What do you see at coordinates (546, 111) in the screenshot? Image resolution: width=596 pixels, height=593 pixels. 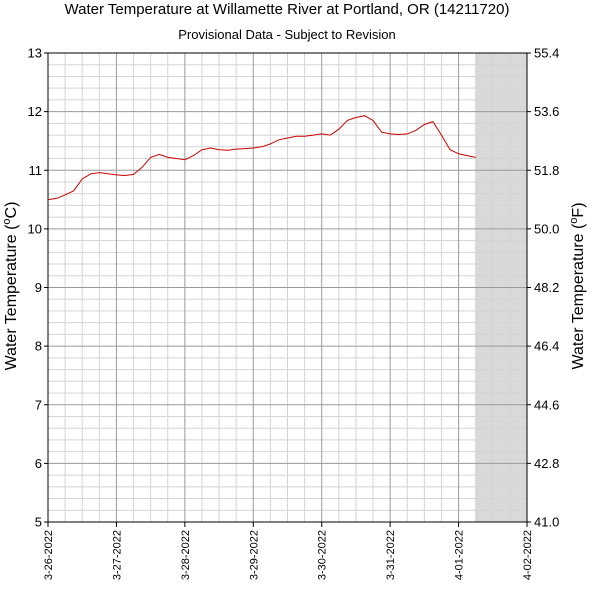 I see `y-tick-label-right: 53.6` at bounding box center [546, 111].